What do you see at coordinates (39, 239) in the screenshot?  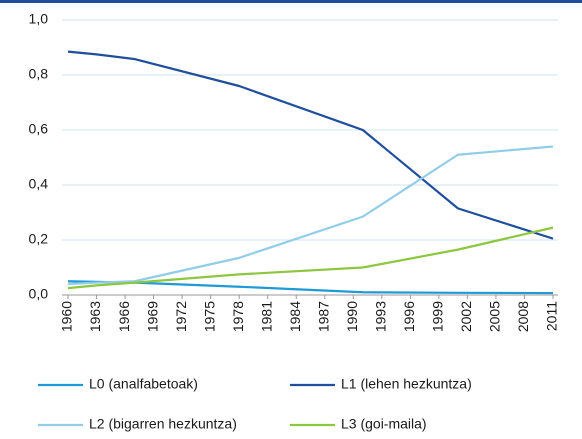 I see `y-tick-label: 0,2` at bounding box center [39, 239].